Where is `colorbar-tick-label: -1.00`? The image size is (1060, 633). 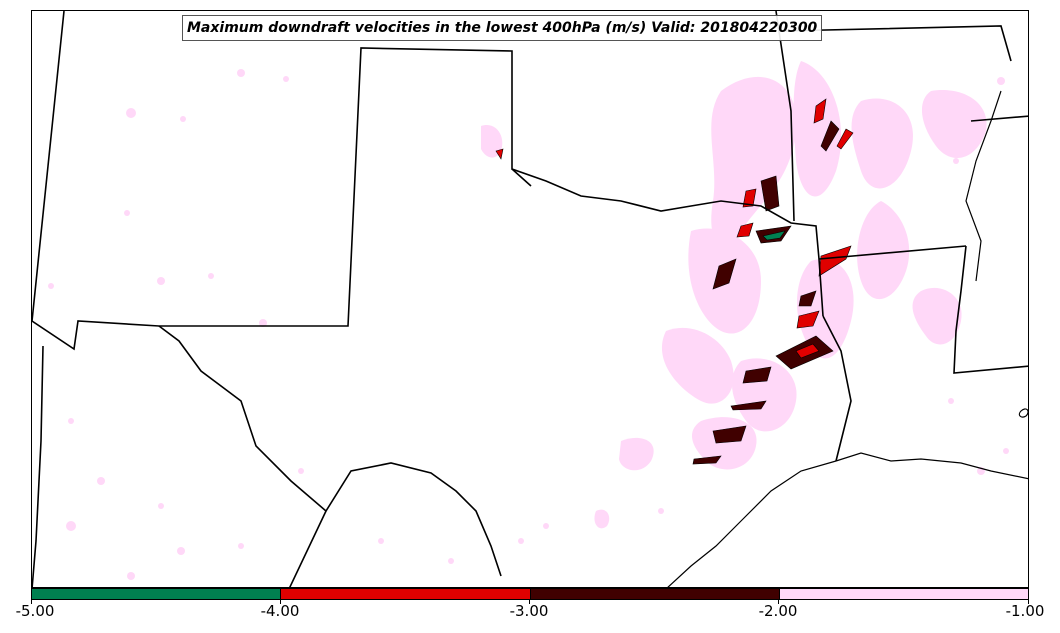
colorbar-tick-label: -1.00 is located at coordinates (1025, 611).